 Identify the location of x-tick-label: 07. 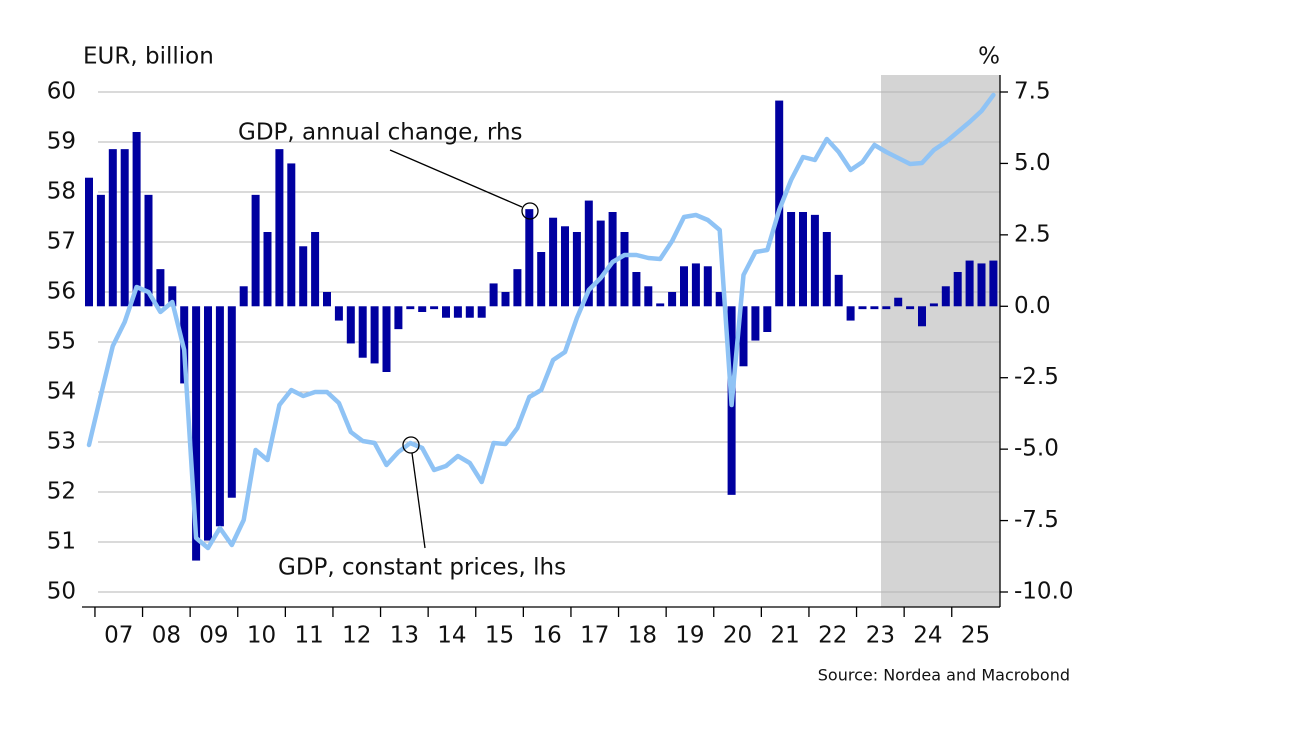
(118, 636).